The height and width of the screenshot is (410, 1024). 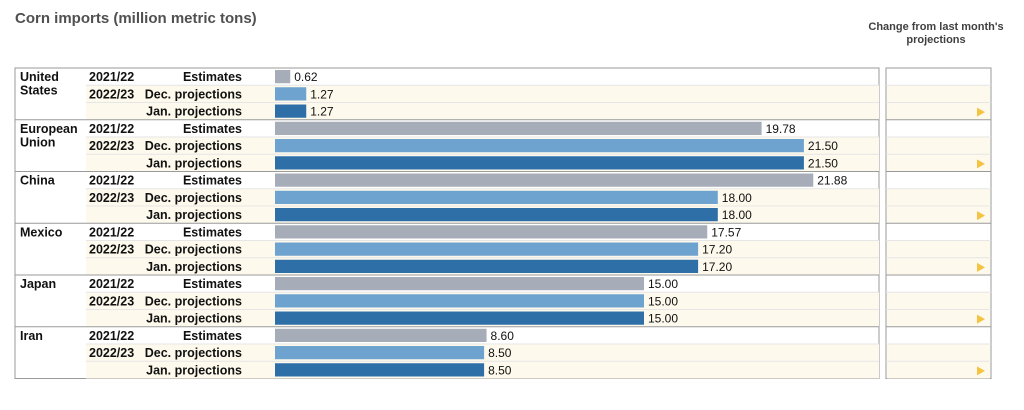 What do you see at coordinates (31, 336) in the screenshot?
I see `country-label: Iran` at bounding box center [31, 336].